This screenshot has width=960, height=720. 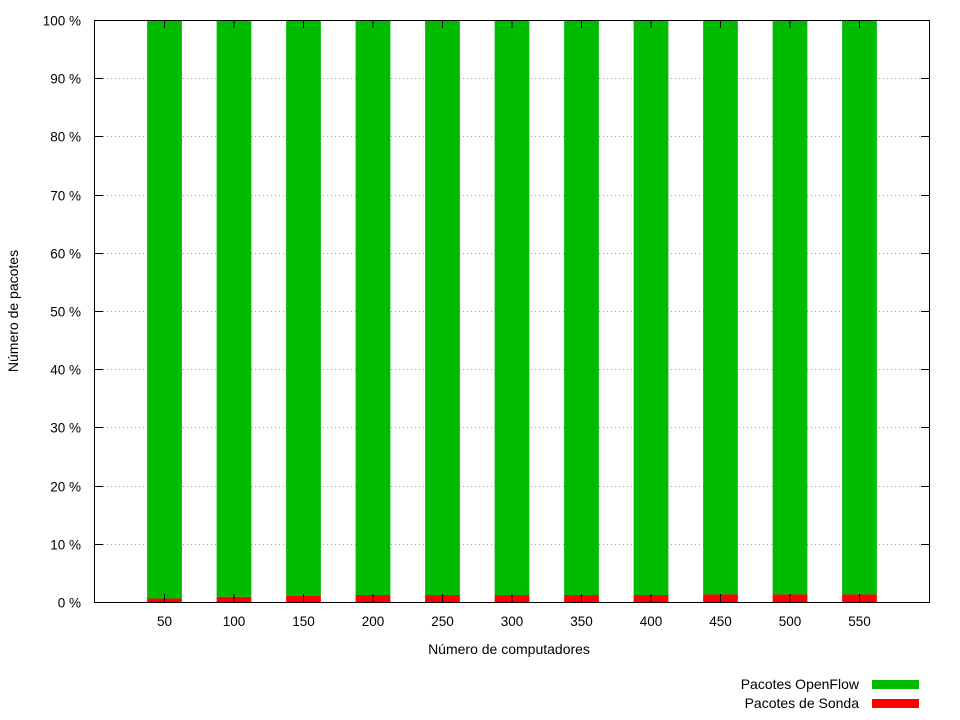 What do you see at coordinates (65, 545) in the screenshot?
I see `y-tick-label: 10 %` at bounding box center [65, 545].